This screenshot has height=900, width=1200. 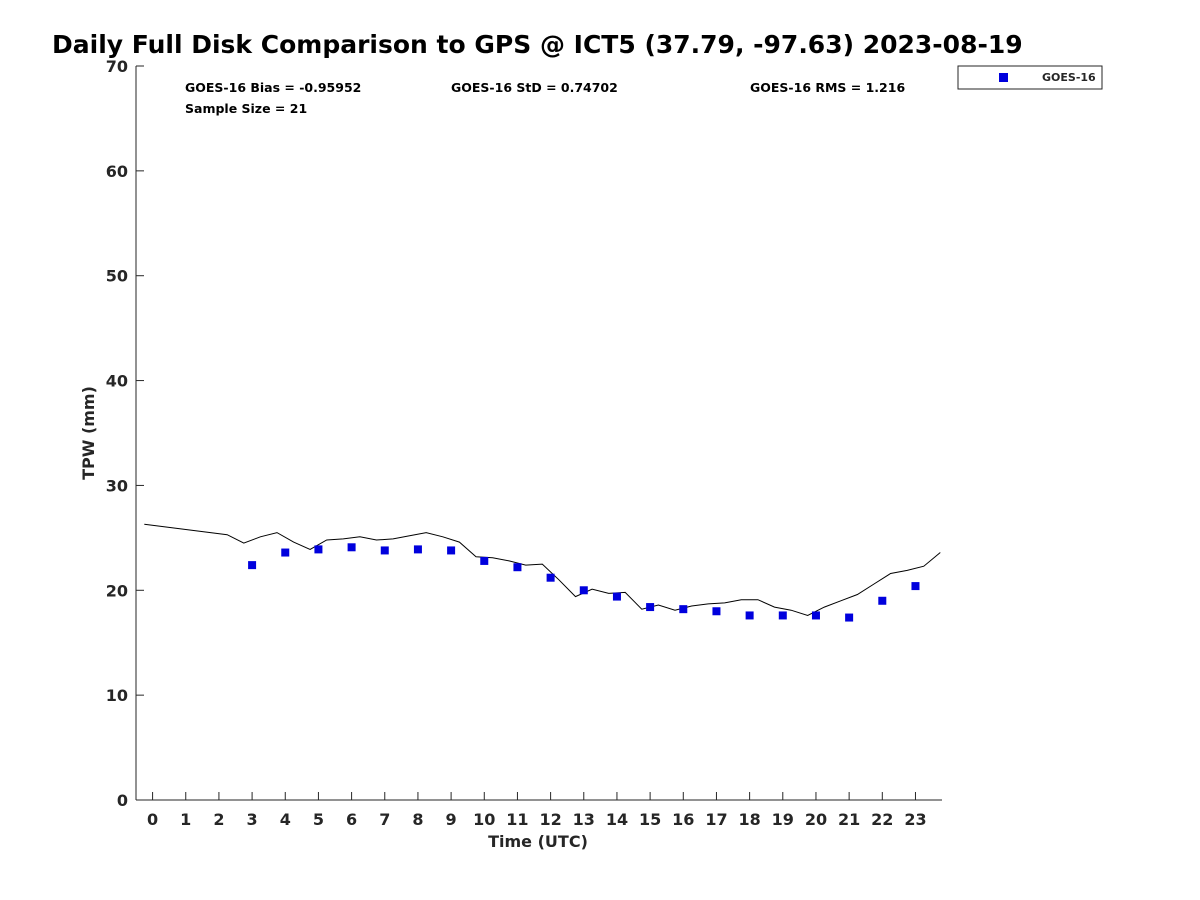 What do you see at coordinates (417, 819) in the screenshot?
I see `x-tick-label: 8` at bounding box center [417, 819].